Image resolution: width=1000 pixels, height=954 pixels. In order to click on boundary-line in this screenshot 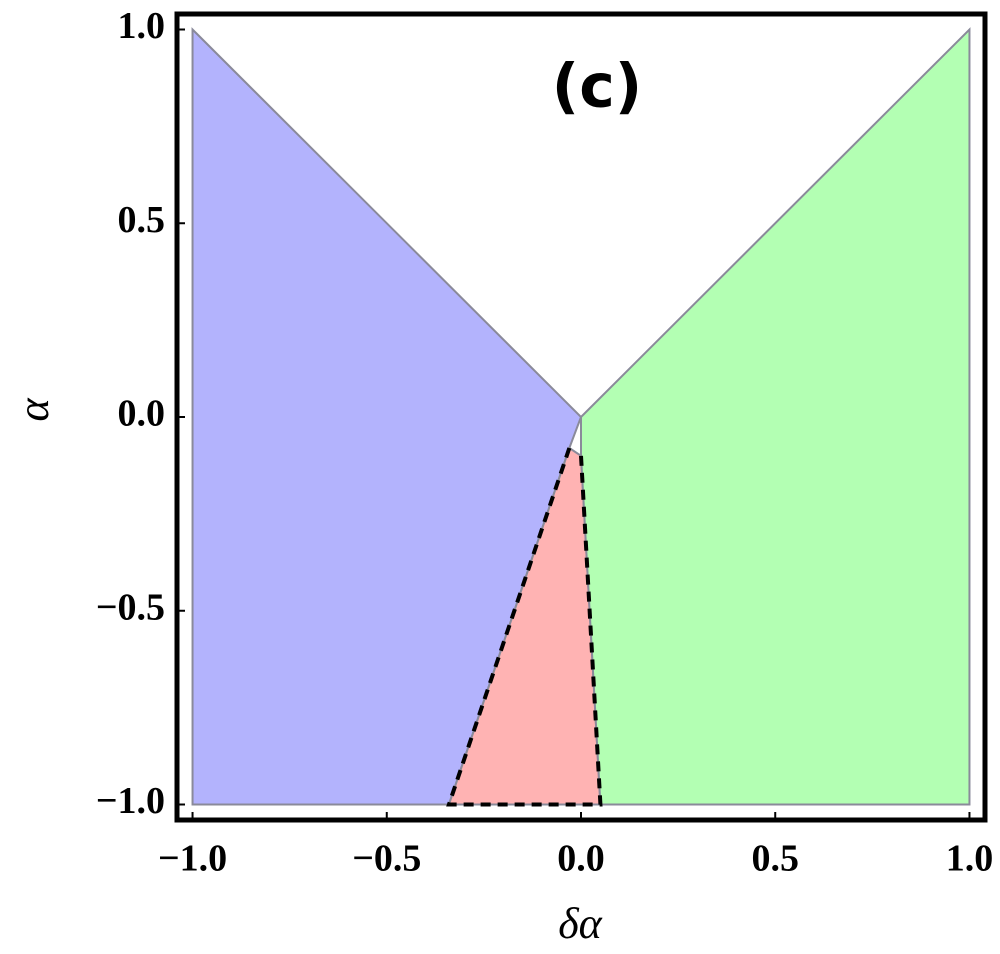, I will do `click(524, 627)`.